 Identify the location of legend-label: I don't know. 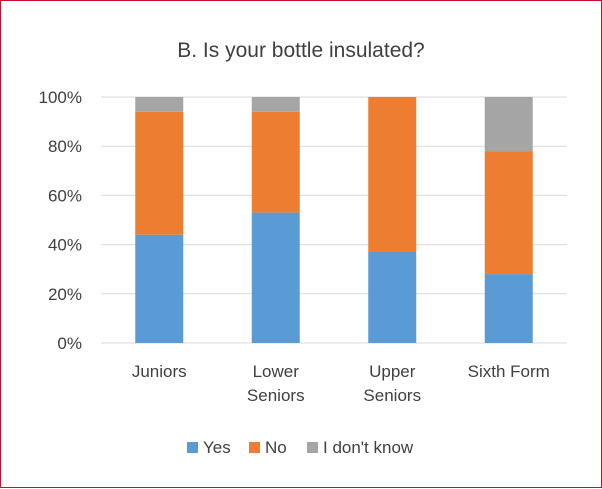
(368, 447).